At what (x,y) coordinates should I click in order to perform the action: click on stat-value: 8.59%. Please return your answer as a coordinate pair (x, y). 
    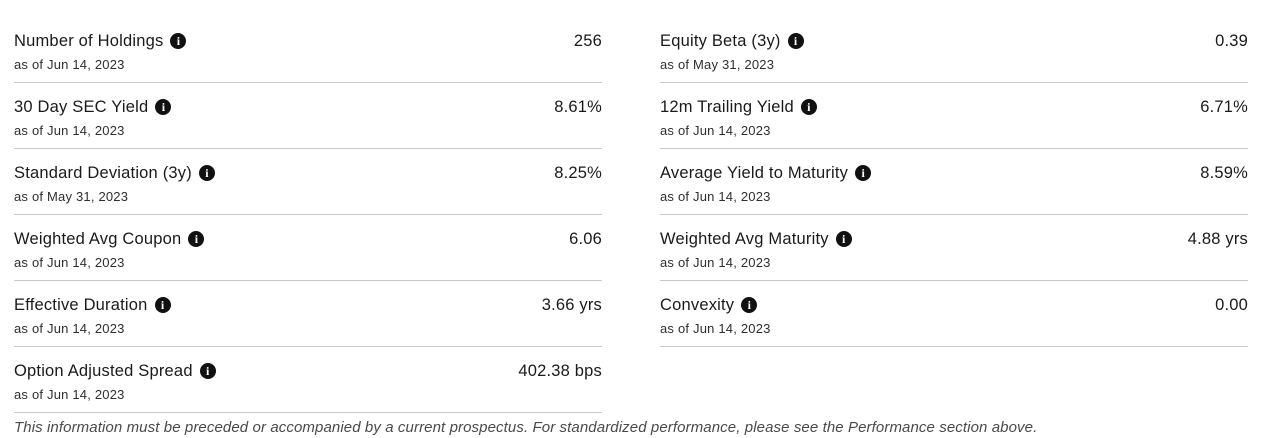
    Looking at the image, I should click on (1224, 173).